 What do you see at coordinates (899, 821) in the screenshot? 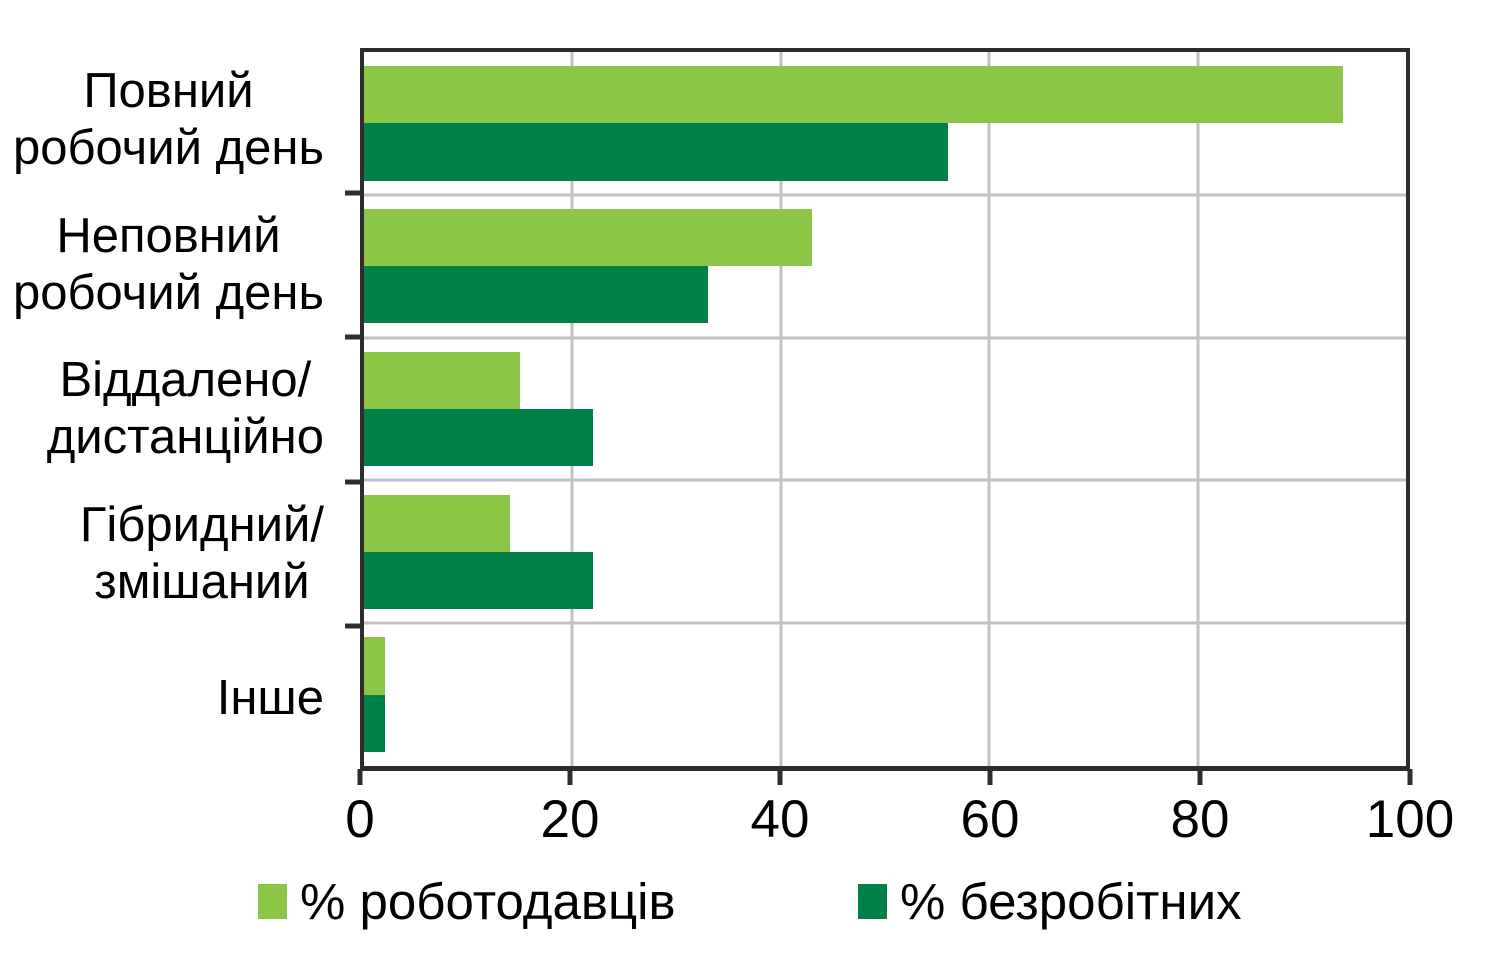
I see `x-axis-tick-labels: 0 20 40 60 80 100` at bounding box center [899, 821].